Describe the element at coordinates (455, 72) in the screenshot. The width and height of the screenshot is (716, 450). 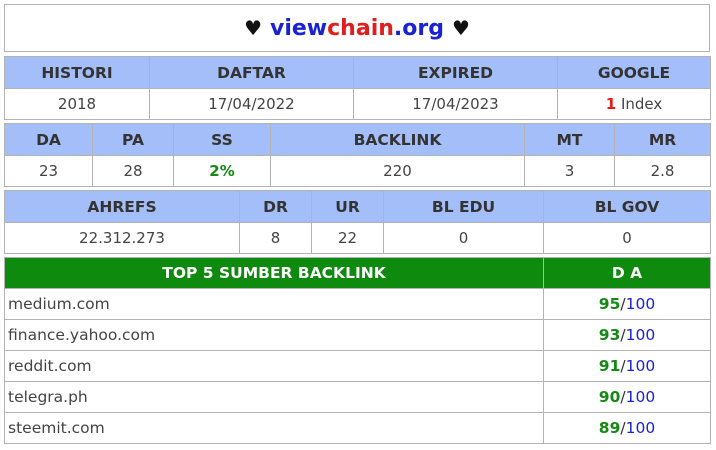
I see `header-expired: EXPIRED` at that location.